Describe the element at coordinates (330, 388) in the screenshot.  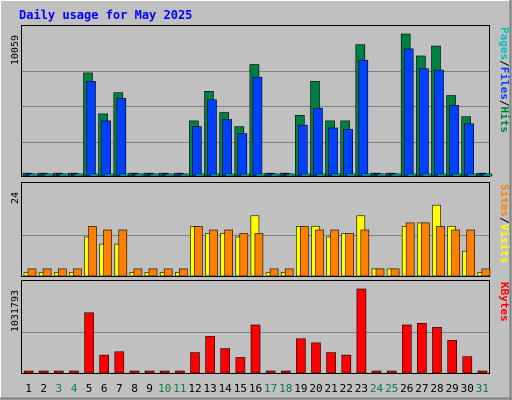
I see `day-label-21: 21` at that location.